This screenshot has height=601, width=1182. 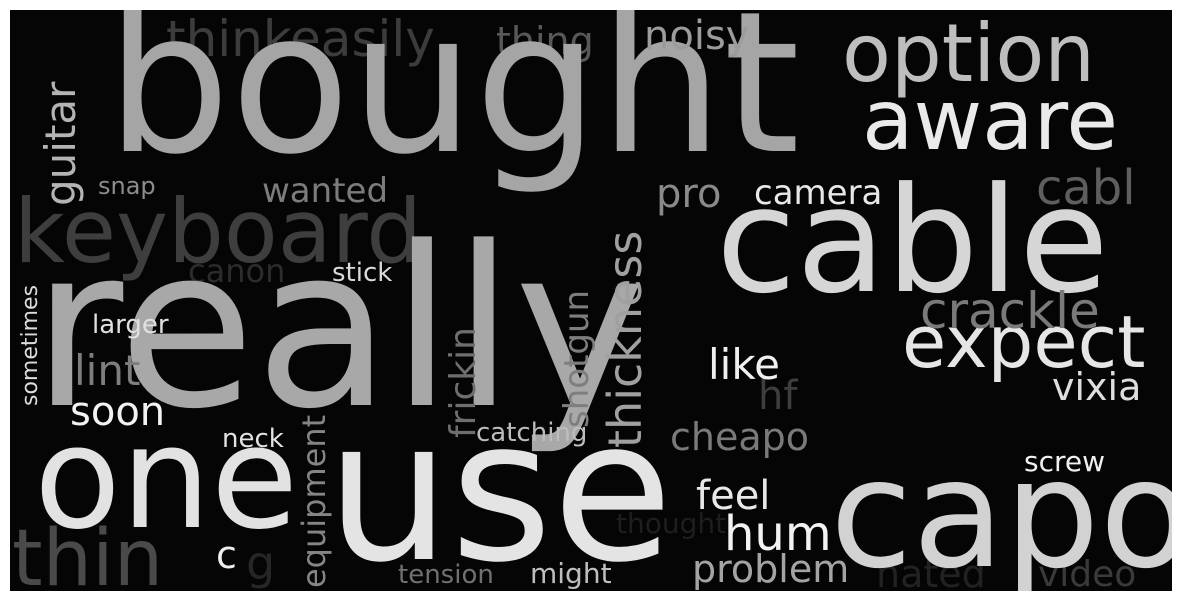 What do you see at coordinates (545, 41) in the screenshot?
I see `word-thing: thing` at bounding box center [545, 41].